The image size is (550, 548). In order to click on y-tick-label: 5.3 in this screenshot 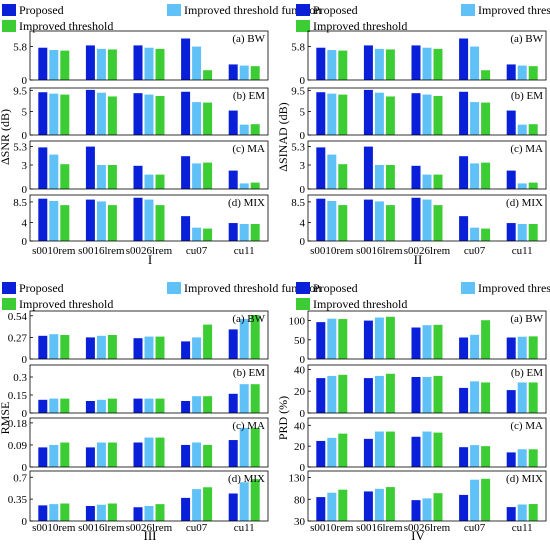, I will do `click(298, 148)`.